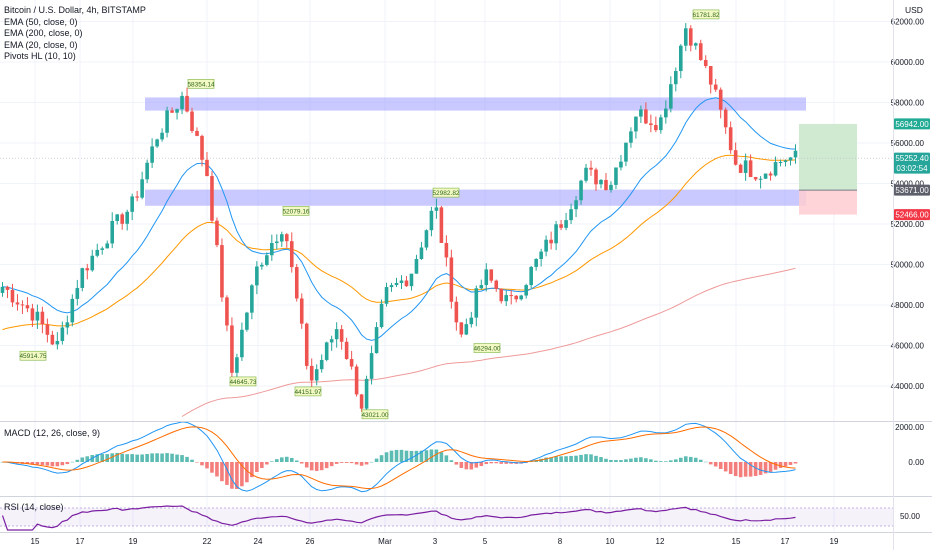 This screenshot has width=932, height=550. Describe the element at coordinates (912, 215) in the screenshot. I see `stop-badge: 52466.00` at that location.